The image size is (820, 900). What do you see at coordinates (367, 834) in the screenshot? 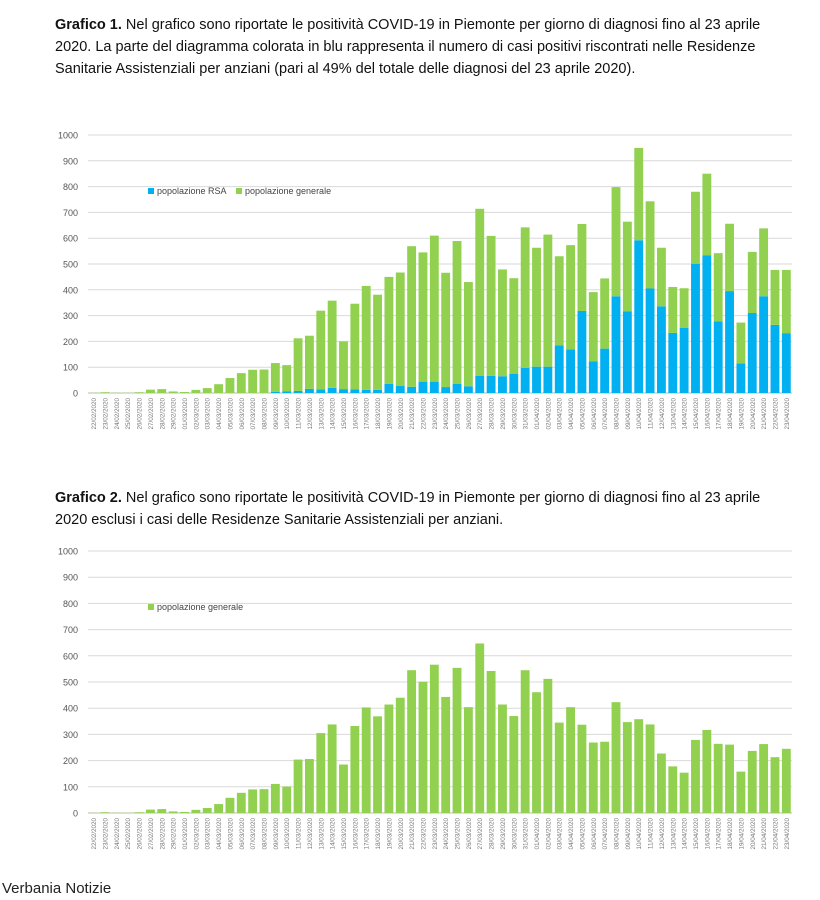
I see `x-tick-label: 17/03/2020` at bounding box center [367, 834].